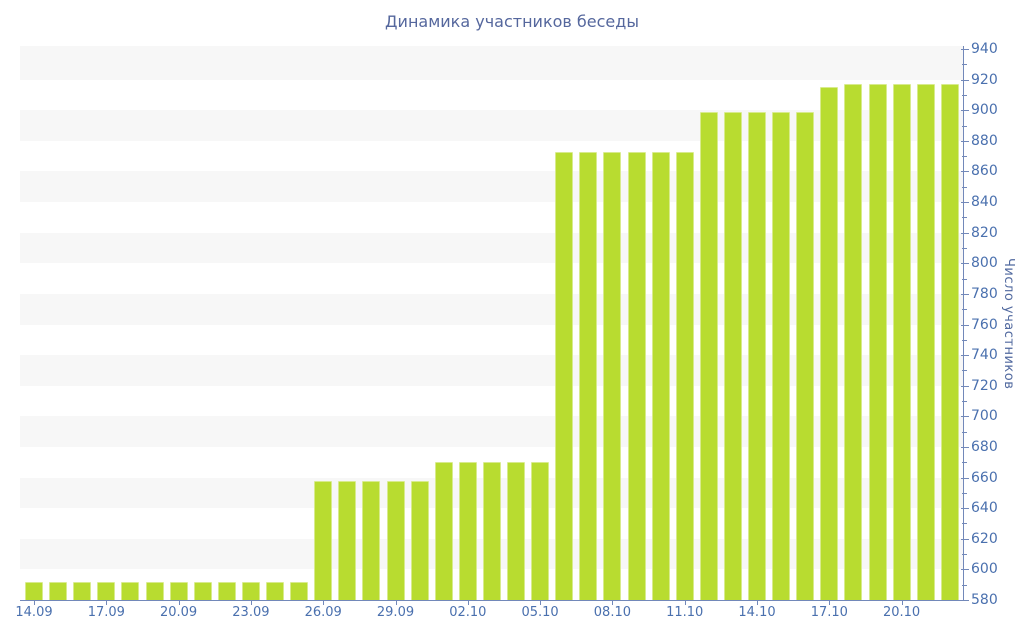 This screenshot has height=640, width=1024. Describe the element at coordinates (34, 612) in the screenshot. I see `x-tick-label: 14.09` at that location.